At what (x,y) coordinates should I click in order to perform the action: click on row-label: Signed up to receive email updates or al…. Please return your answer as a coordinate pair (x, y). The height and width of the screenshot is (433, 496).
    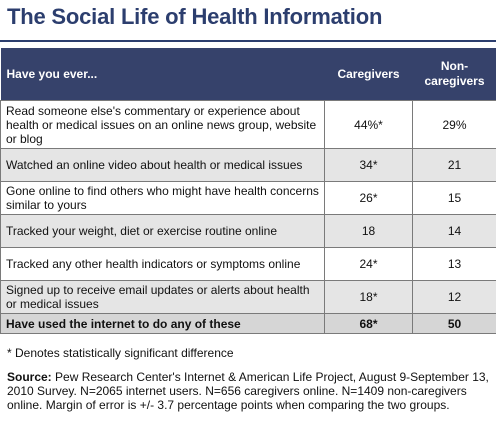
    Looking at the image, I should click on (162, 297).